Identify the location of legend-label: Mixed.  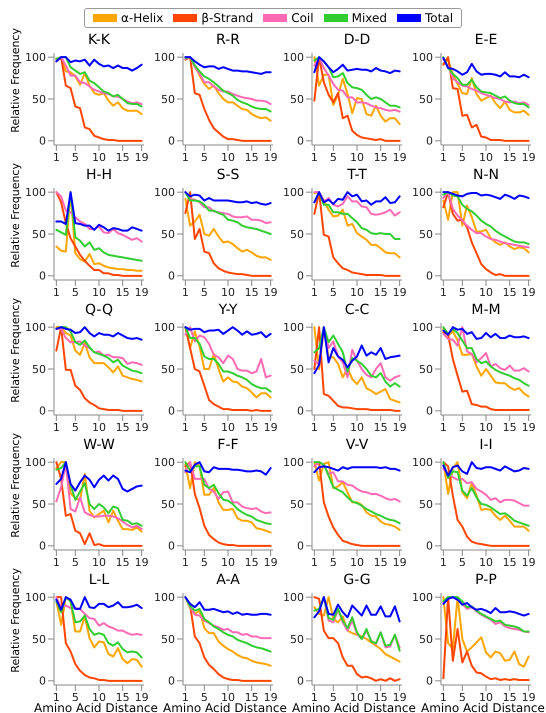
(370, 18).